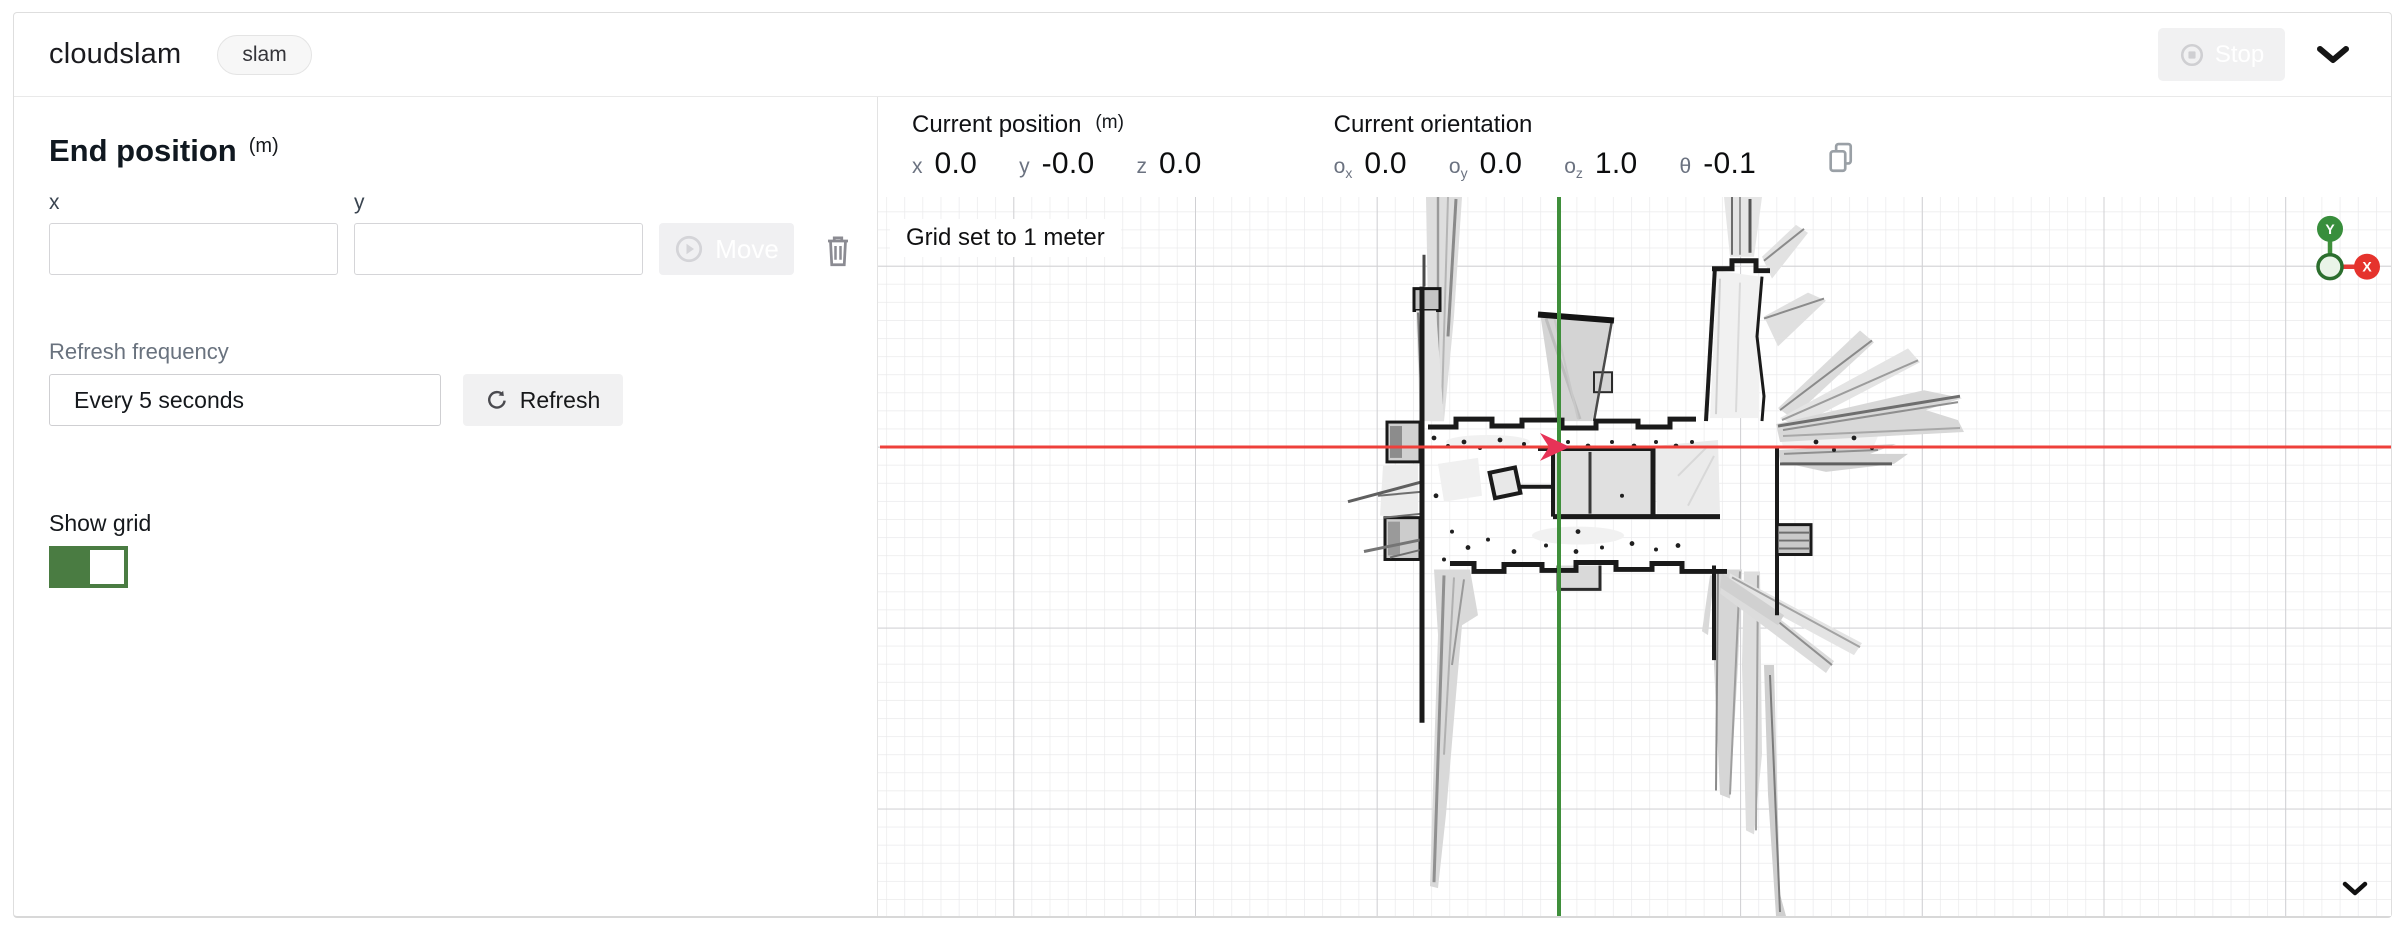 The image size is (2400, 936). I want to click on x-field-label: x, so click(54, 202).